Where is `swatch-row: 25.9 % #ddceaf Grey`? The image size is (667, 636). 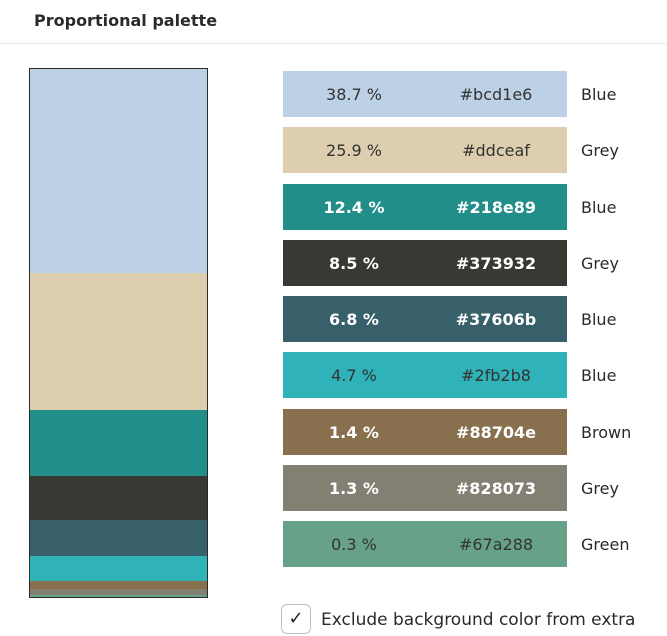 swatch-row: 25.9 % #ddceaf Grey is located at coordinates (475, 150).